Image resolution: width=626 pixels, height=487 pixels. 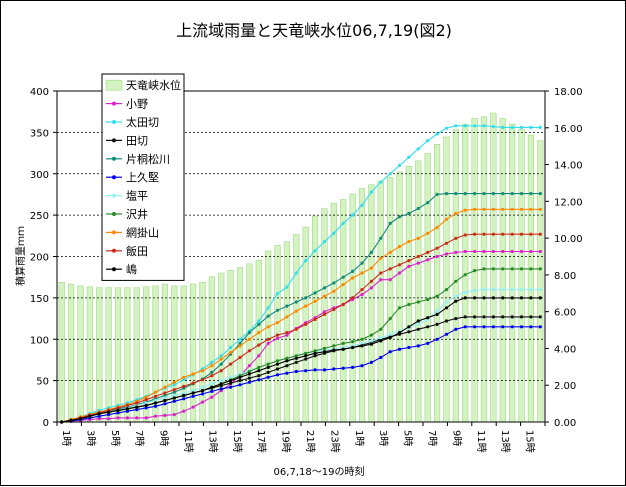 I want to click on x-tick-label-0: 1時, so click(x=66, y=438).